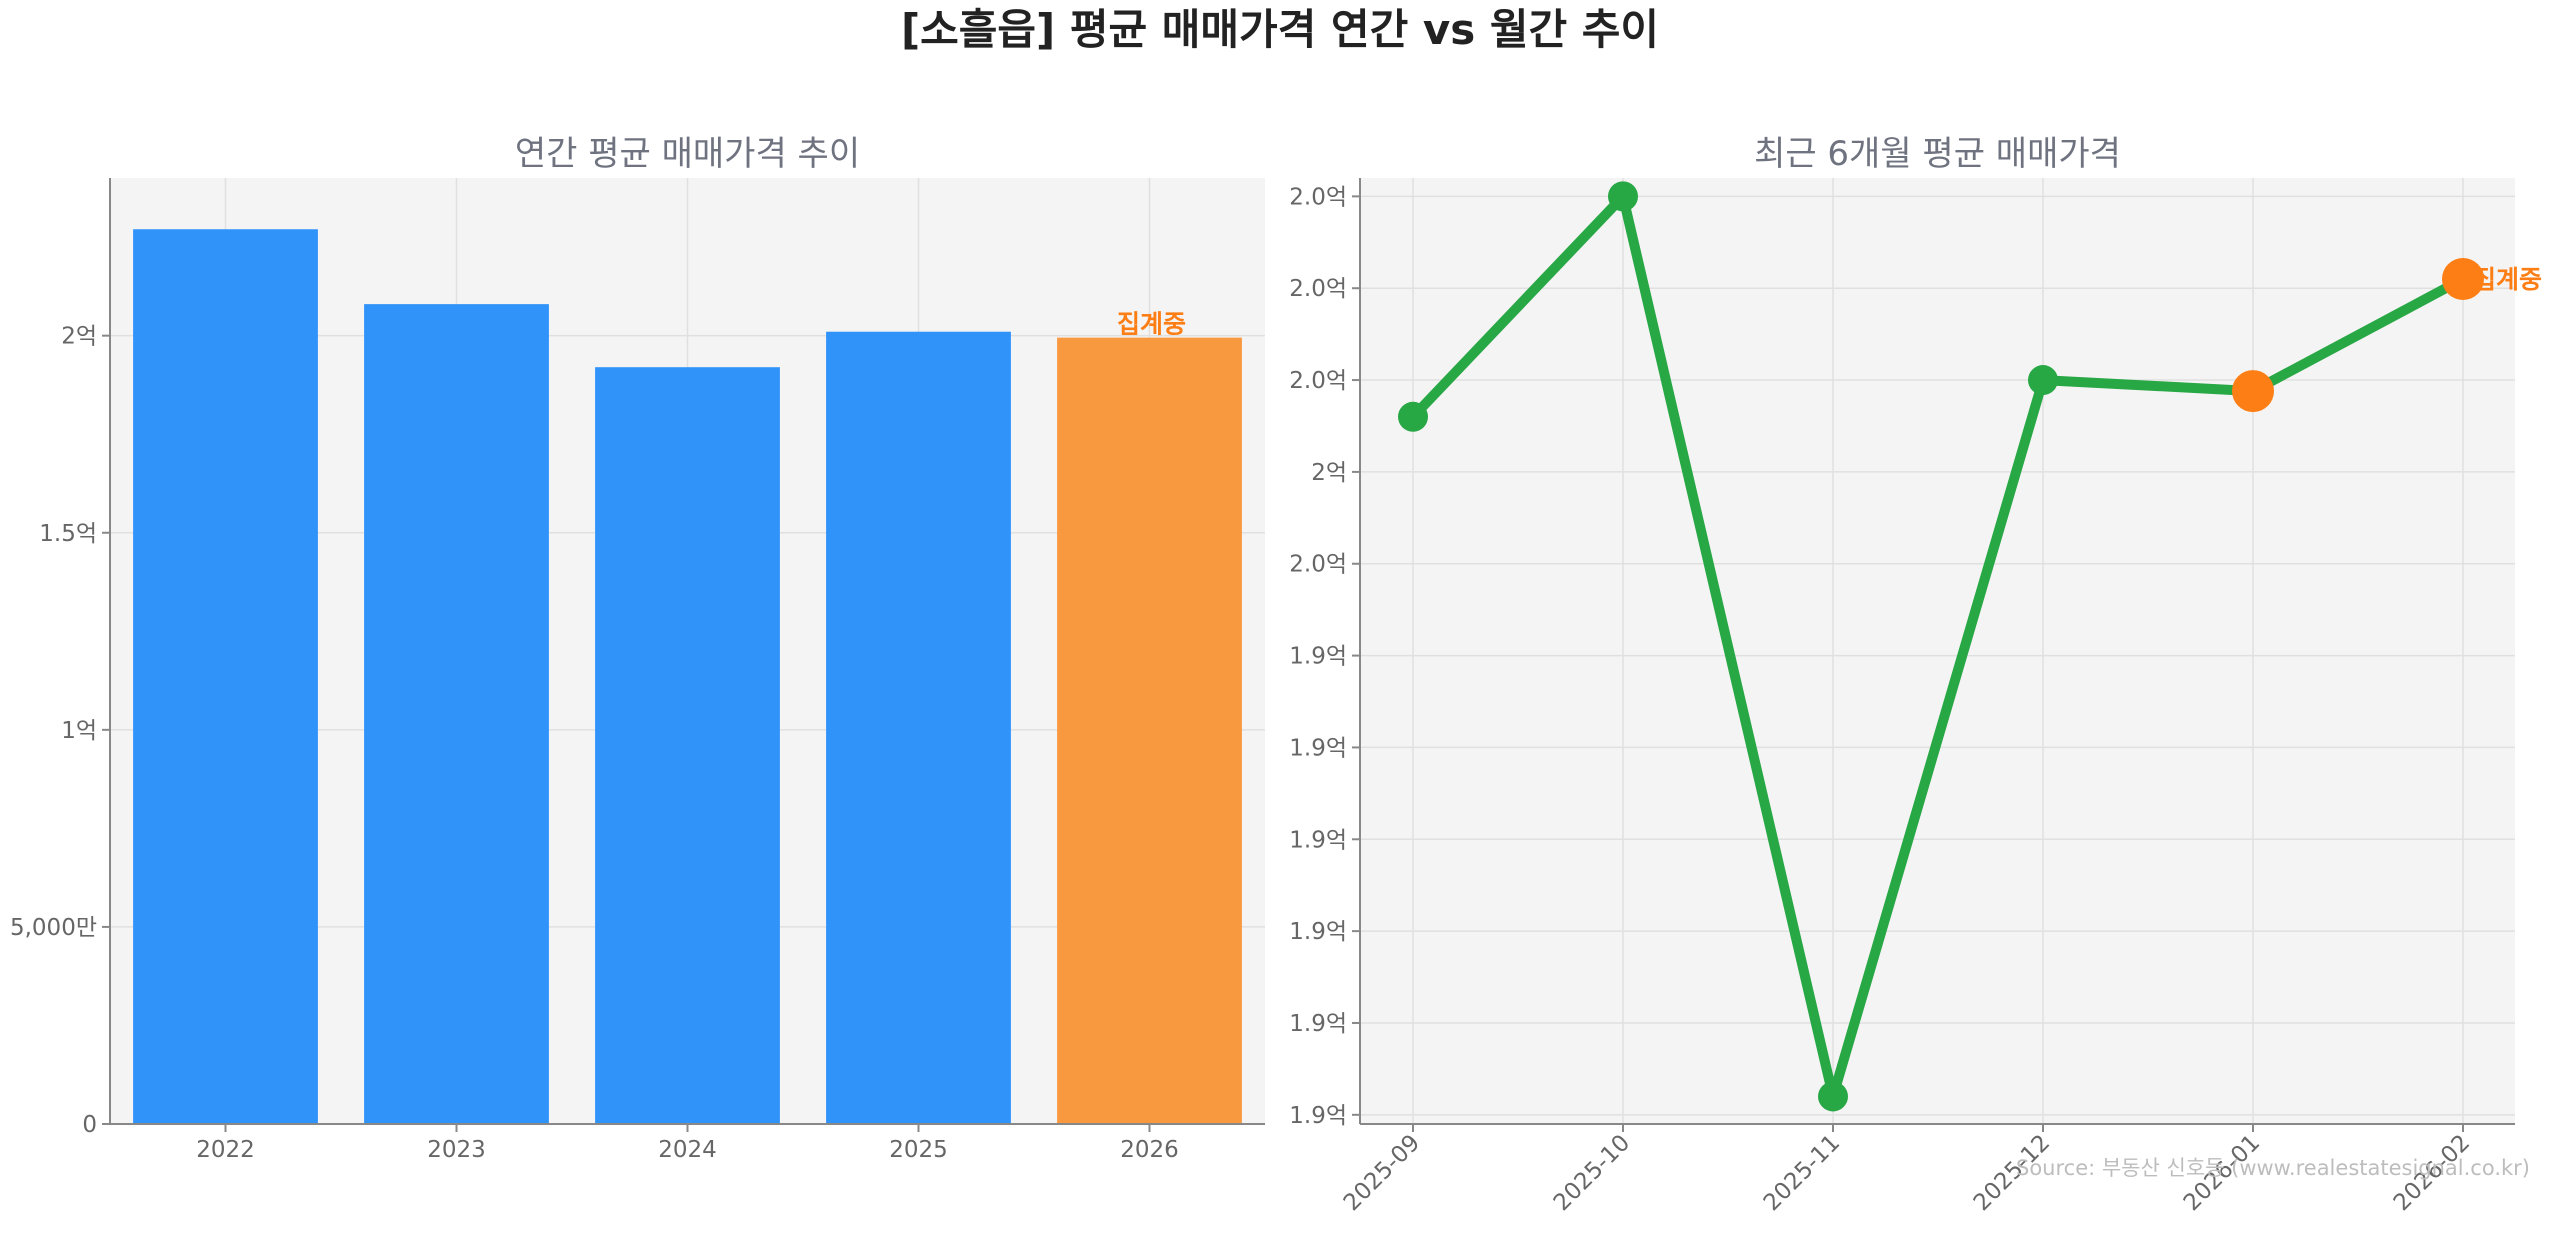 The width and height of the screenshot is (2560, 1234). What do you see at coordinates (53, 928) in the screenshot?
I see `annual-y-tick-label: 5,000만` at bounding box center [53, 928].